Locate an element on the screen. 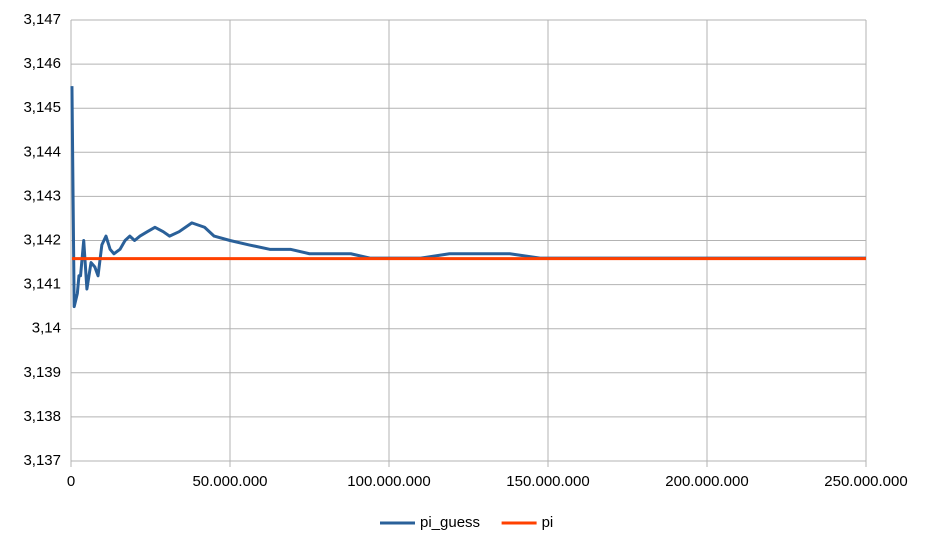 The height and width of the screenshot is (543, 930). x-tick-label: 200.000.000 is located at coordinates (706, 481).